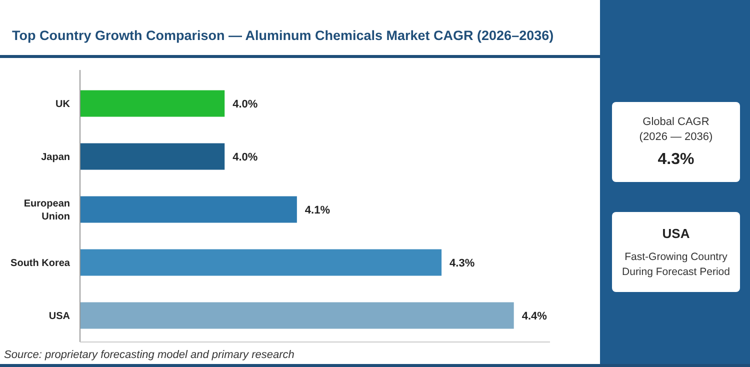  Describe the element at coordinates (149, 355) in the screenshot. I see `source-note: Source: proprietary forecasting model and primary research` at that location.